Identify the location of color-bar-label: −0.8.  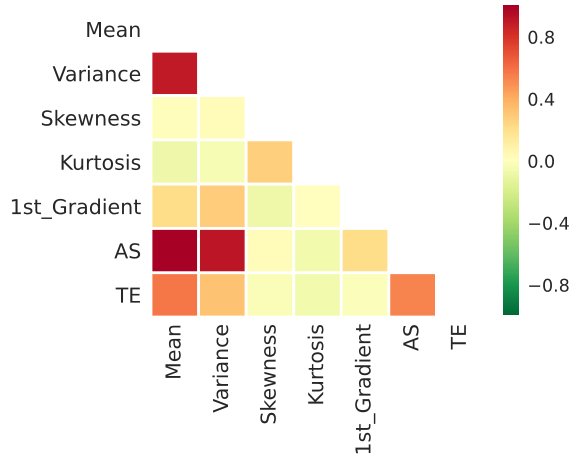
(549, 285).